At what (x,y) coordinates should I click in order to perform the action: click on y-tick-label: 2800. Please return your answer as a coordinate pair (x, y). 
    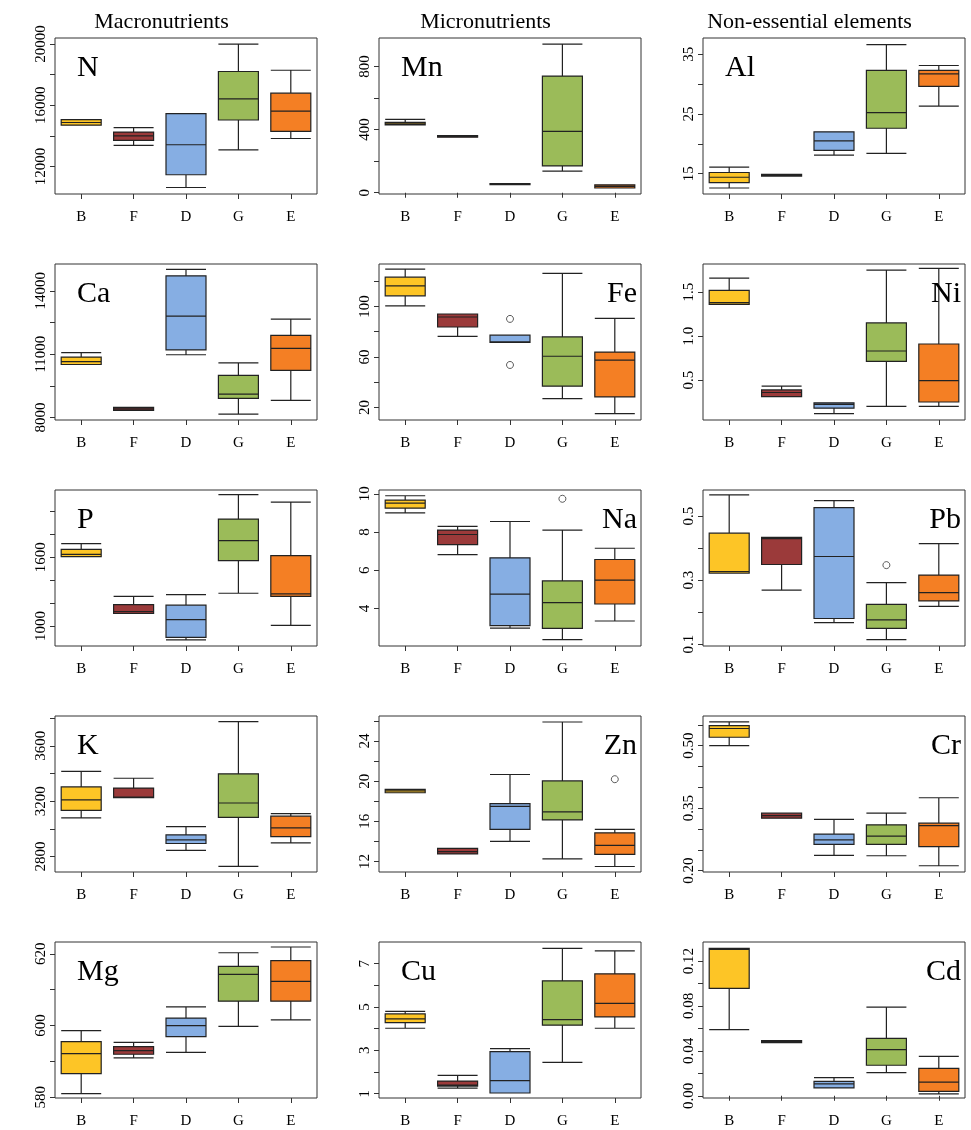
    Looking at the image, I should click on (39, 856).